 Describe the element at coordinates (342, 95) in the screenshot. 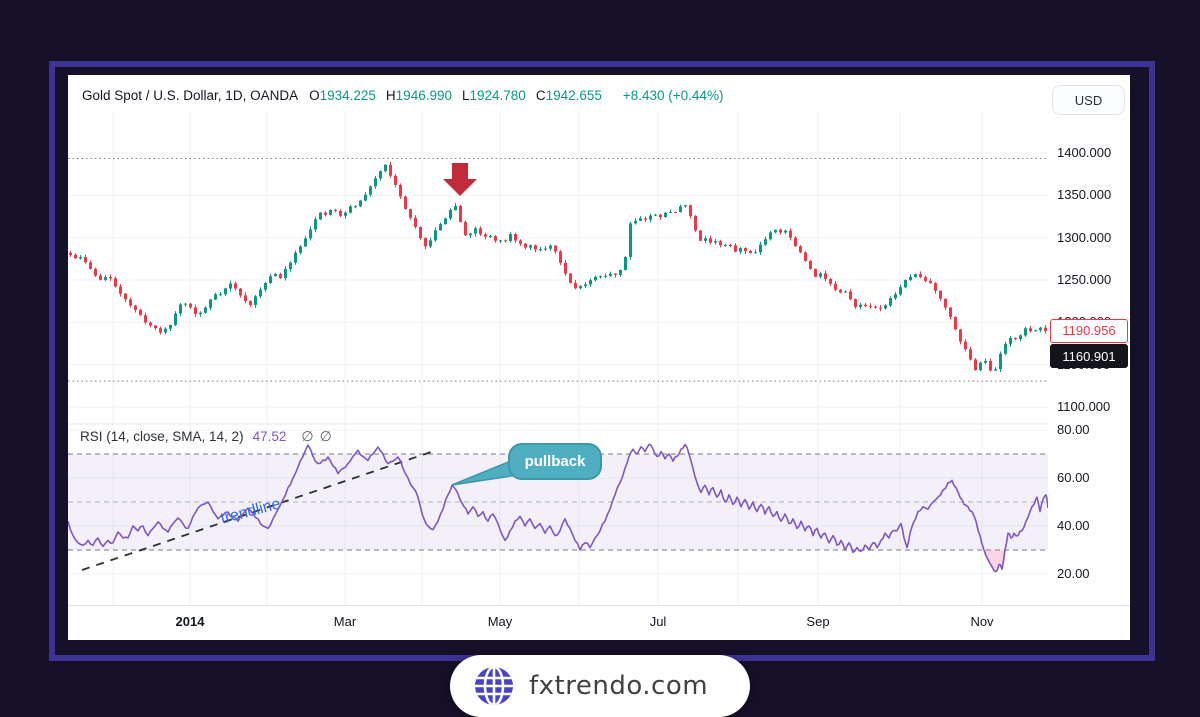

I see `ohlc-item: O1934.225` at that location.